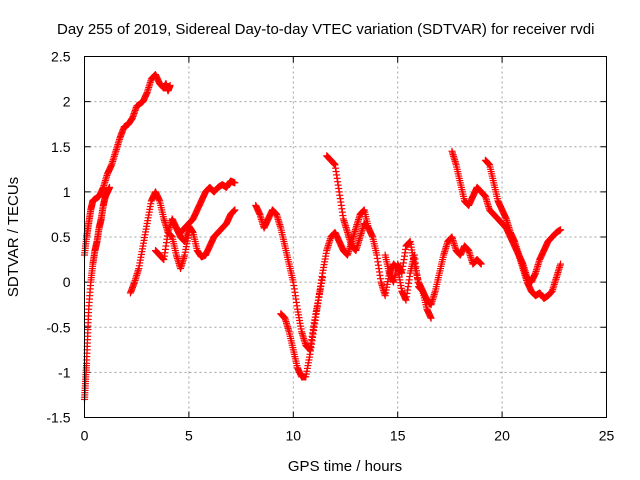  What do you see at coordinates (85, 436) in the screenshot?
I see `x-tick-label: 0` at bounding box center [85, 436].